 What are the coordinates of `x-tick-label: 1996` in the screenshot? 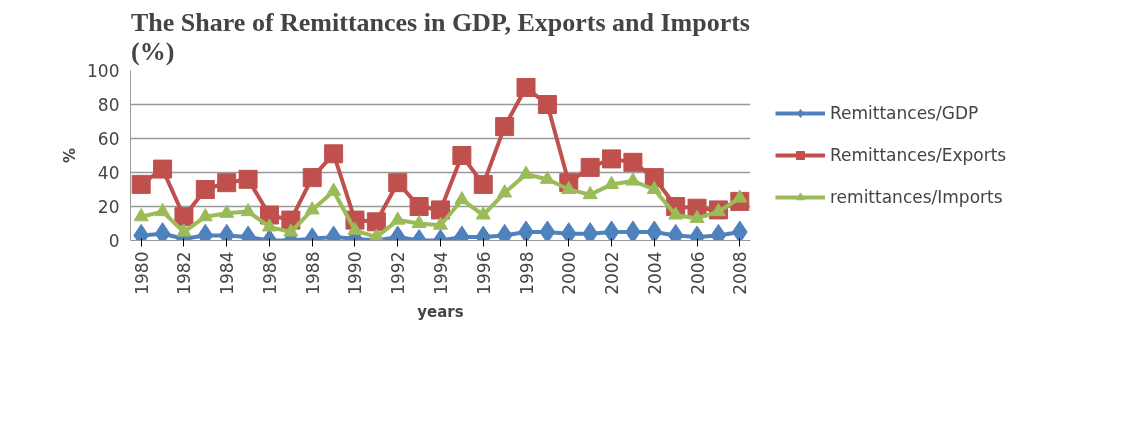 It's located at (483, 273).